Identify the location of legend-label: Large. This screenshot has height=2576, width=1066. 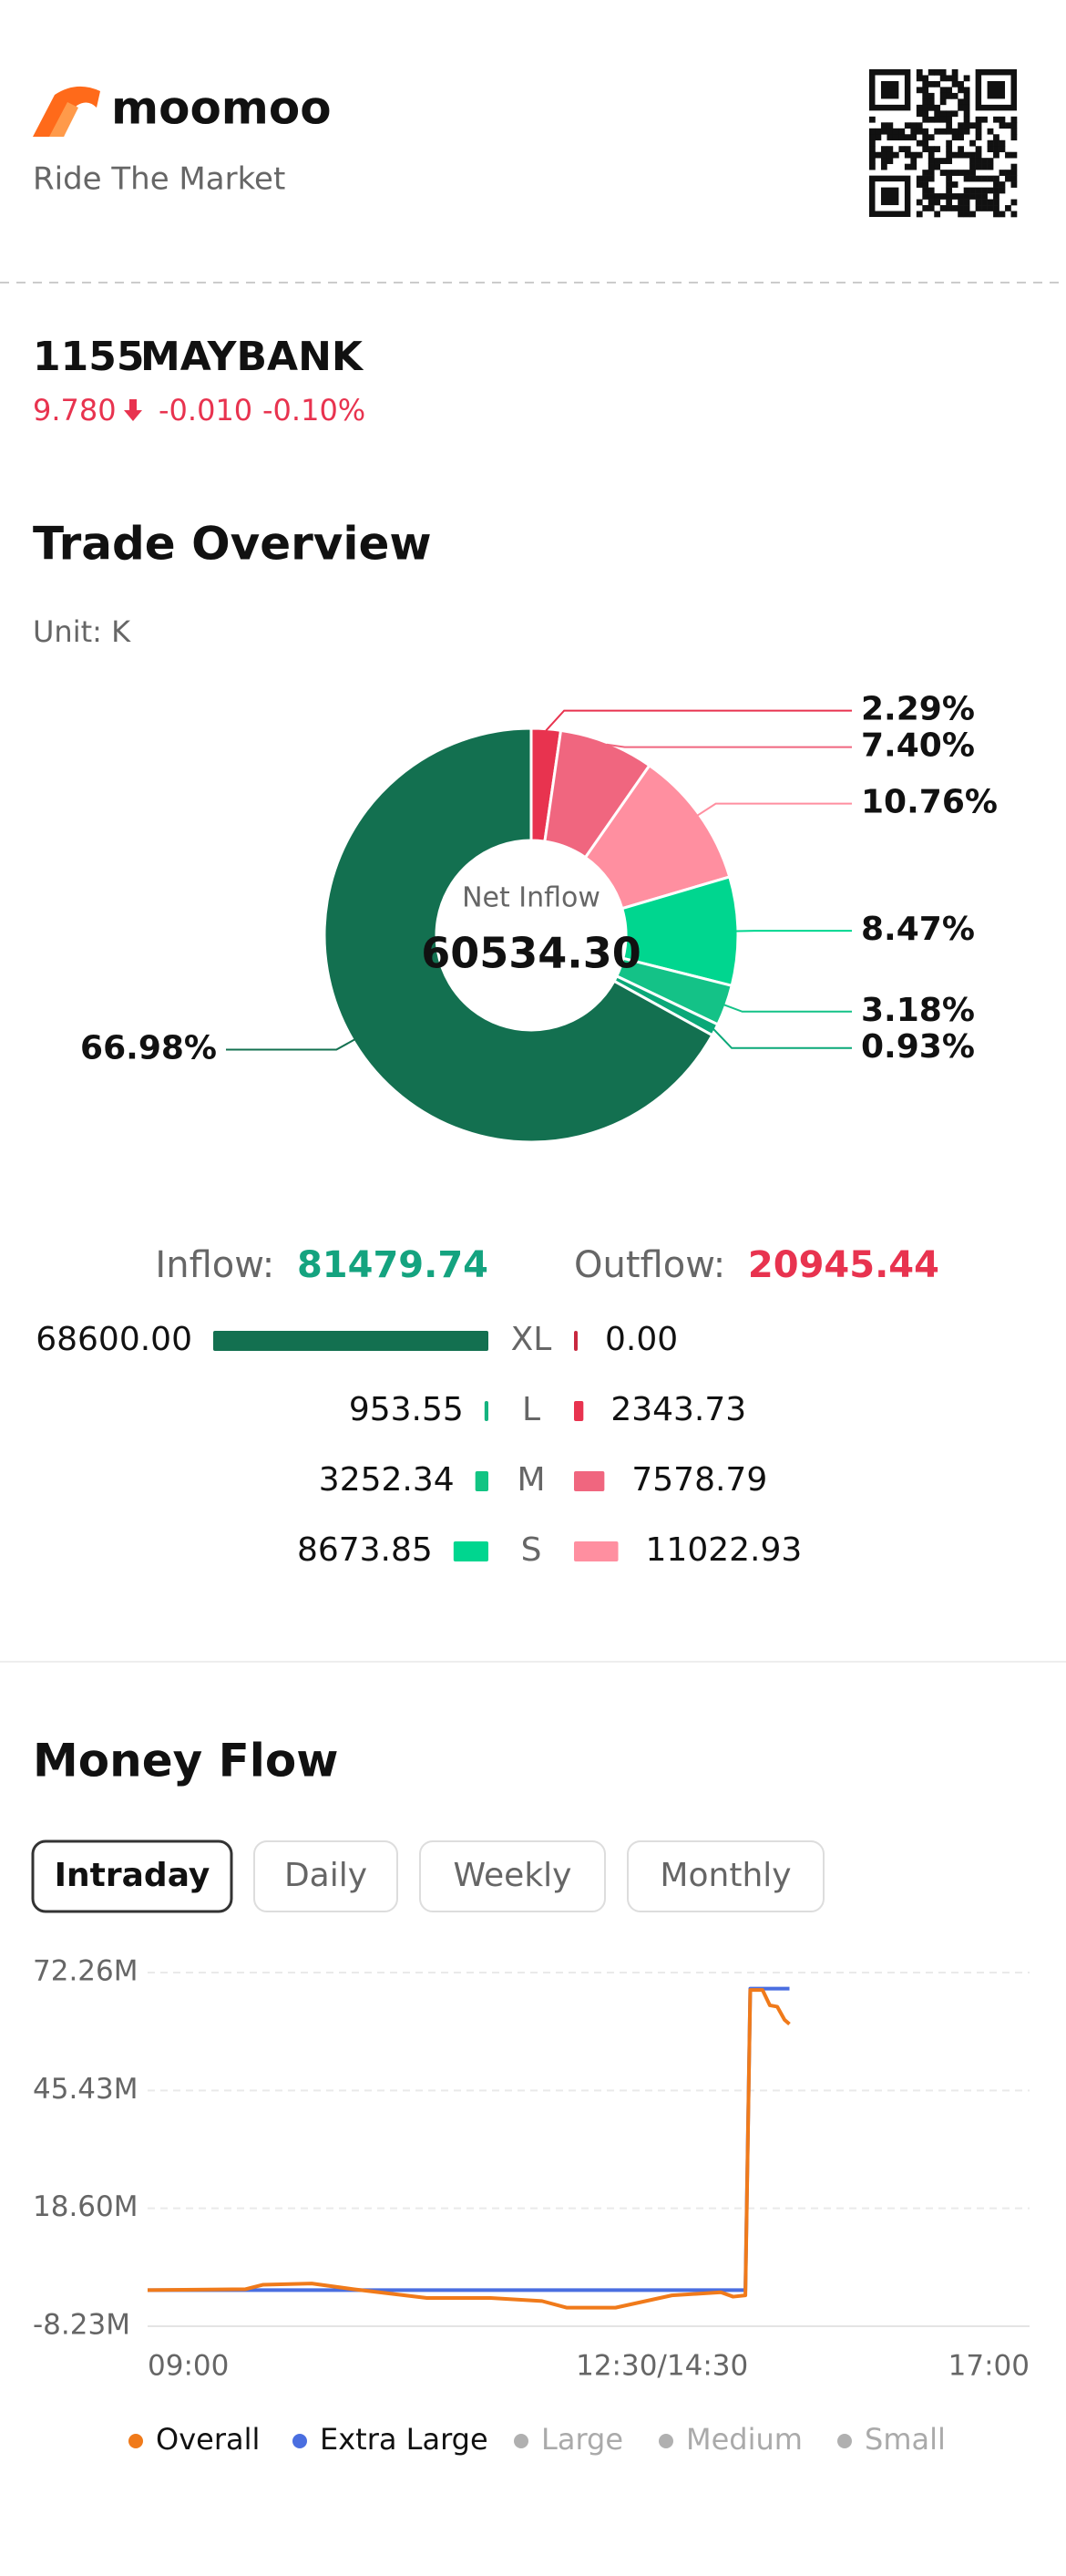
(582, 2439).